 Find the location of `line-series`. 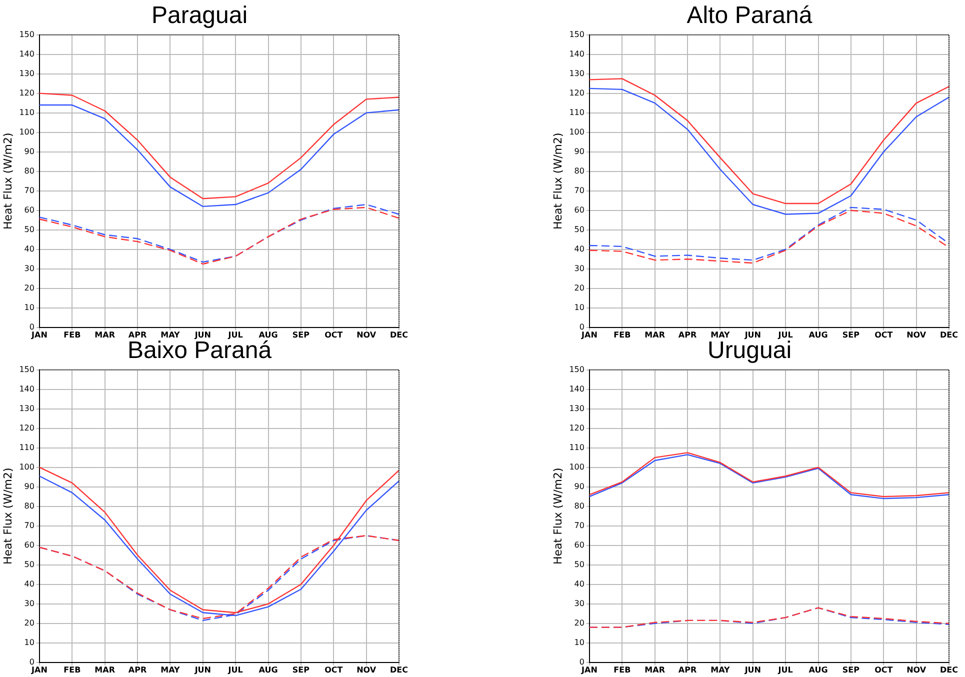

line-series is located at coordinates (769, 617).